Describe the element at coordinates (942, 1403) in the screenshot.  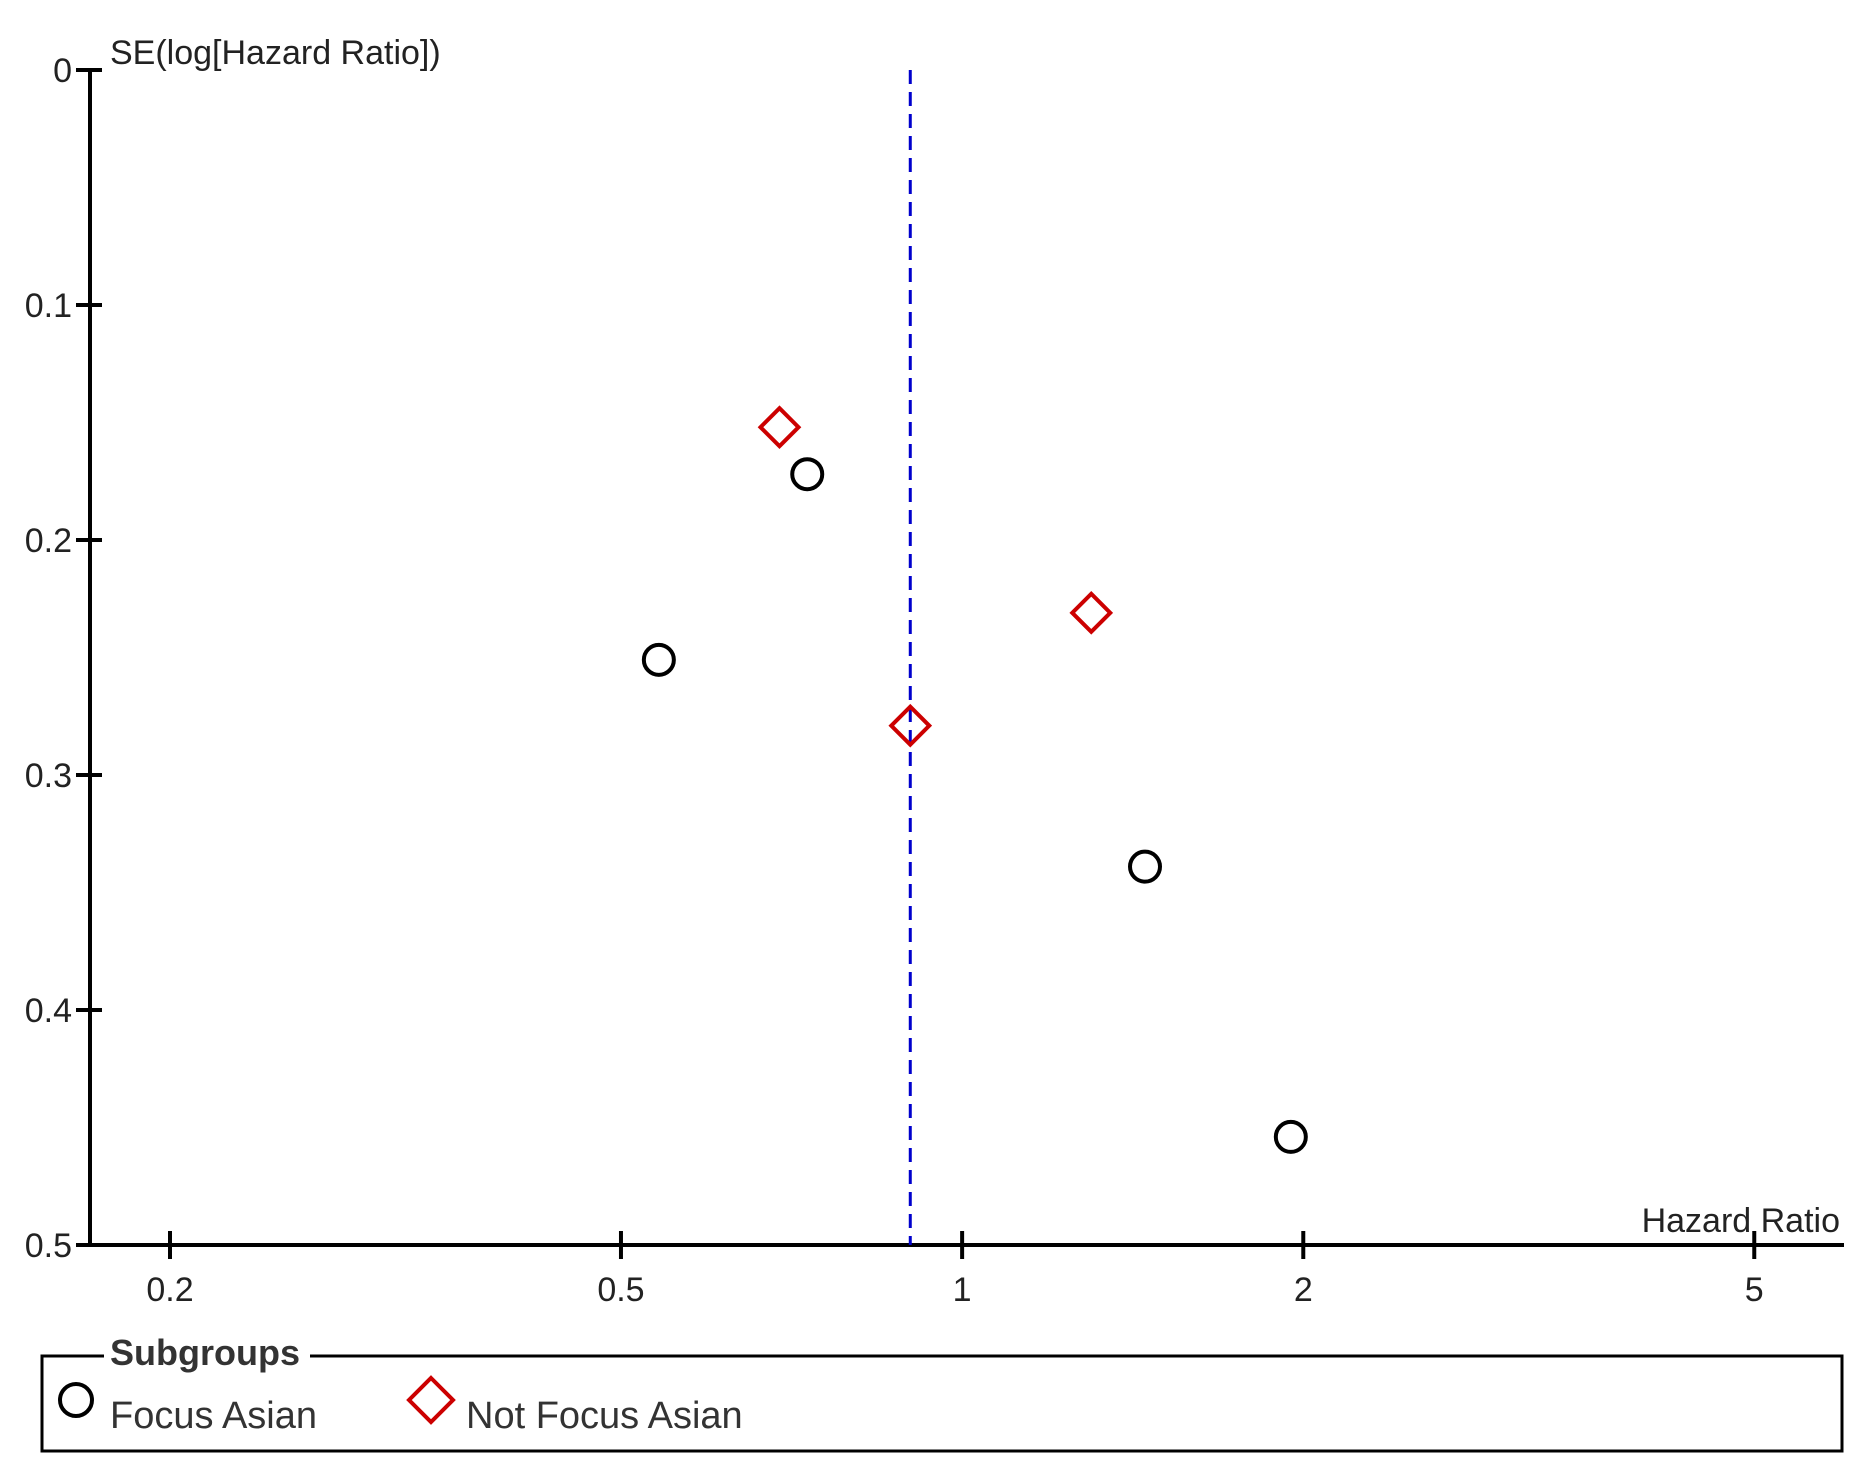
I see `legend-box` at that location.